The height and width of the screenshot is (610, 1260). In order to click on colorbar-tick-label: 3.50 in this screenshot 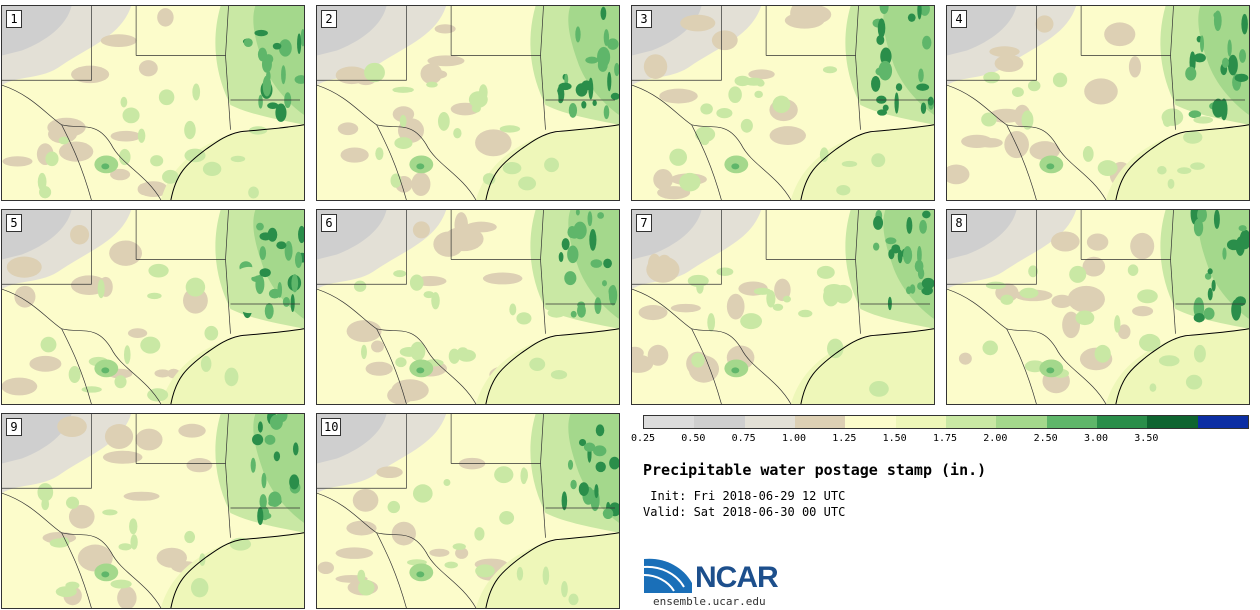, I will do `click(1146, 438)`.